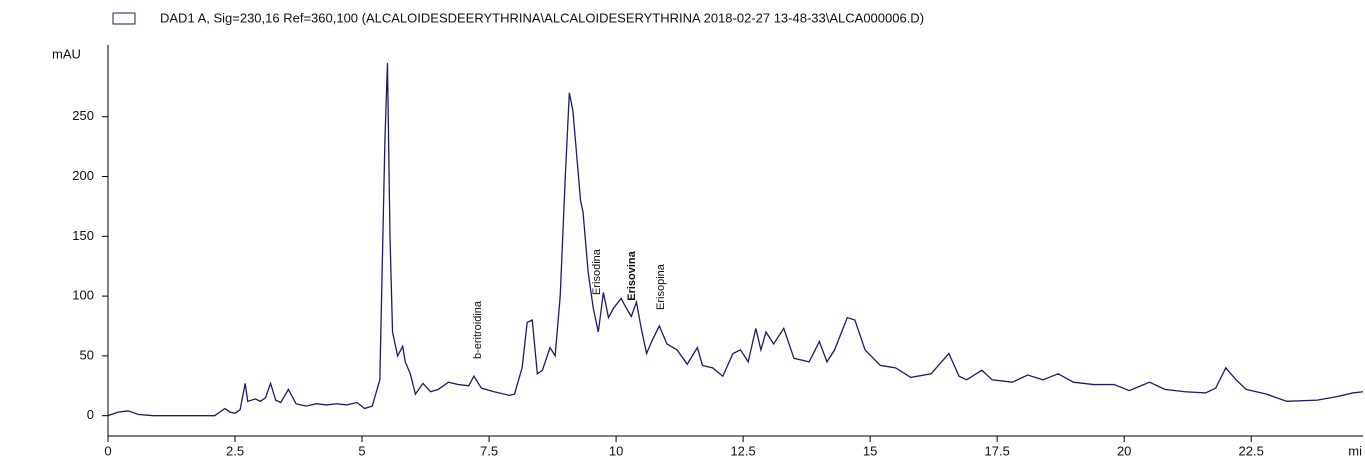 This screenshot has height=460, width=1365. I want to click on x-tick-label: 20, so click(1124, 450).